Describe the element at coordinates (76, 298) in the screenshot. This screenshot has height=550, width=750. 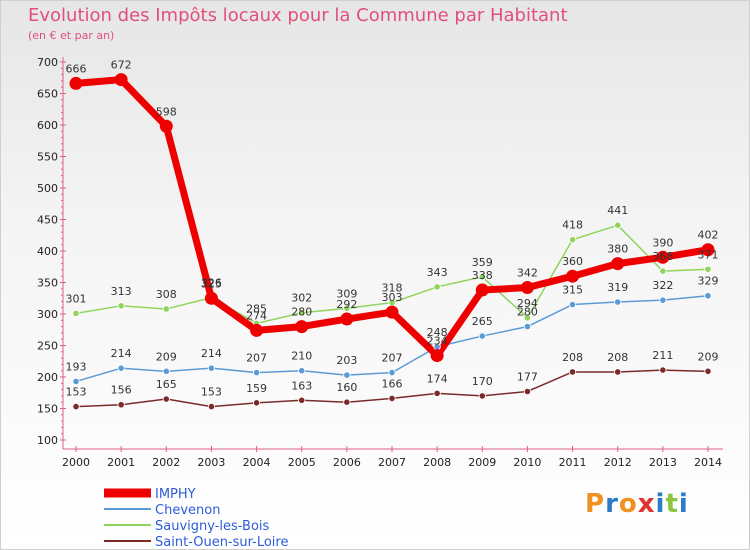
I see `data-label: 301` at that location.